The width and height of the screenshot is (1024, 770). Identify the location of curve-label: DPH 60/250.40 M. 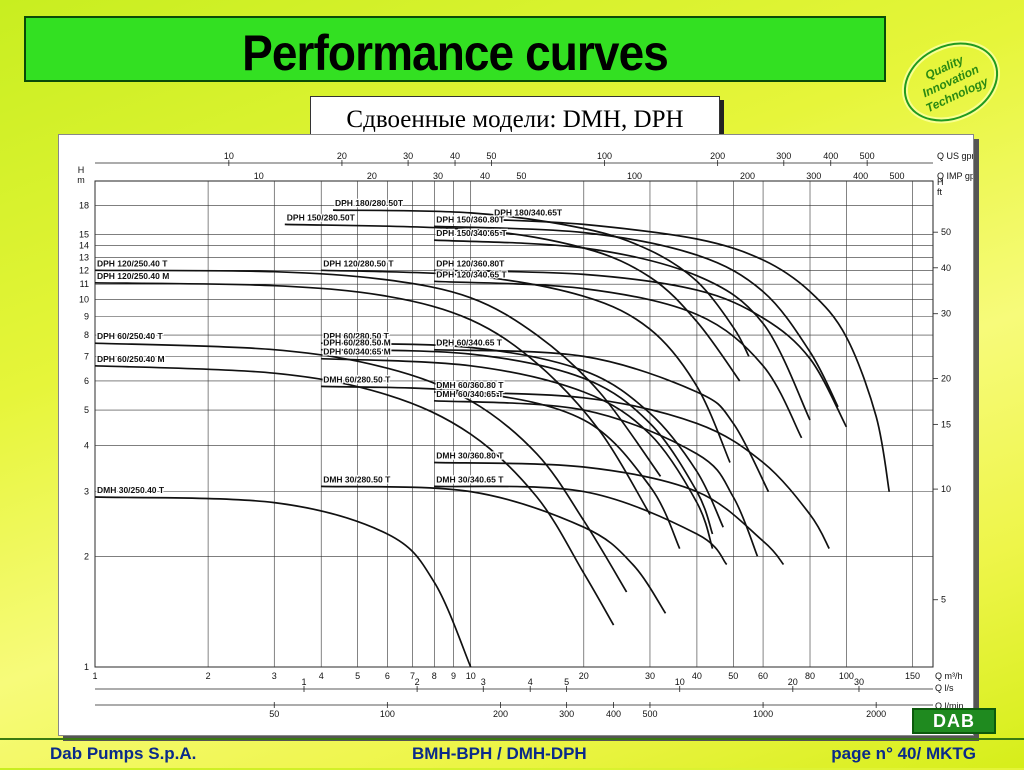
(131, 359).